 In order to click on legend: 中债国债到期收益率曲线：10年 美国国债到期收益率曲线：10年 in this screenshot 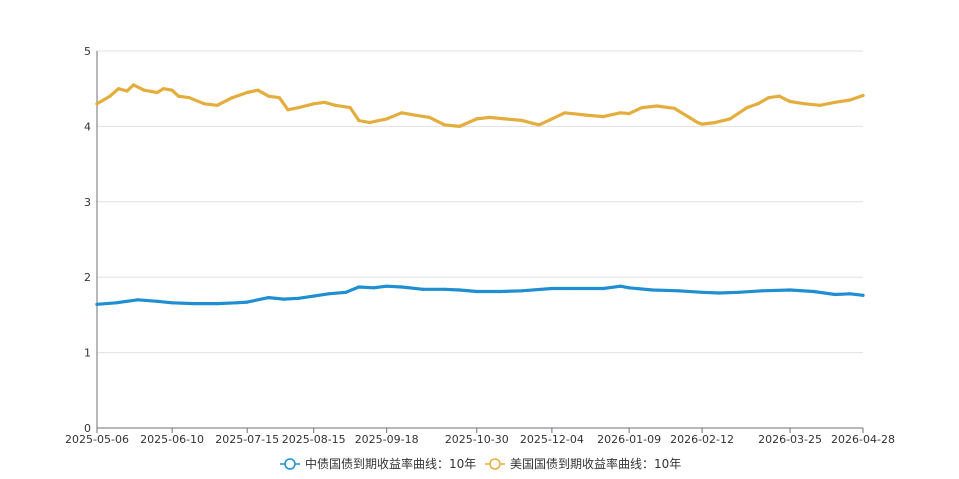, I will do `click(480, 463)`.